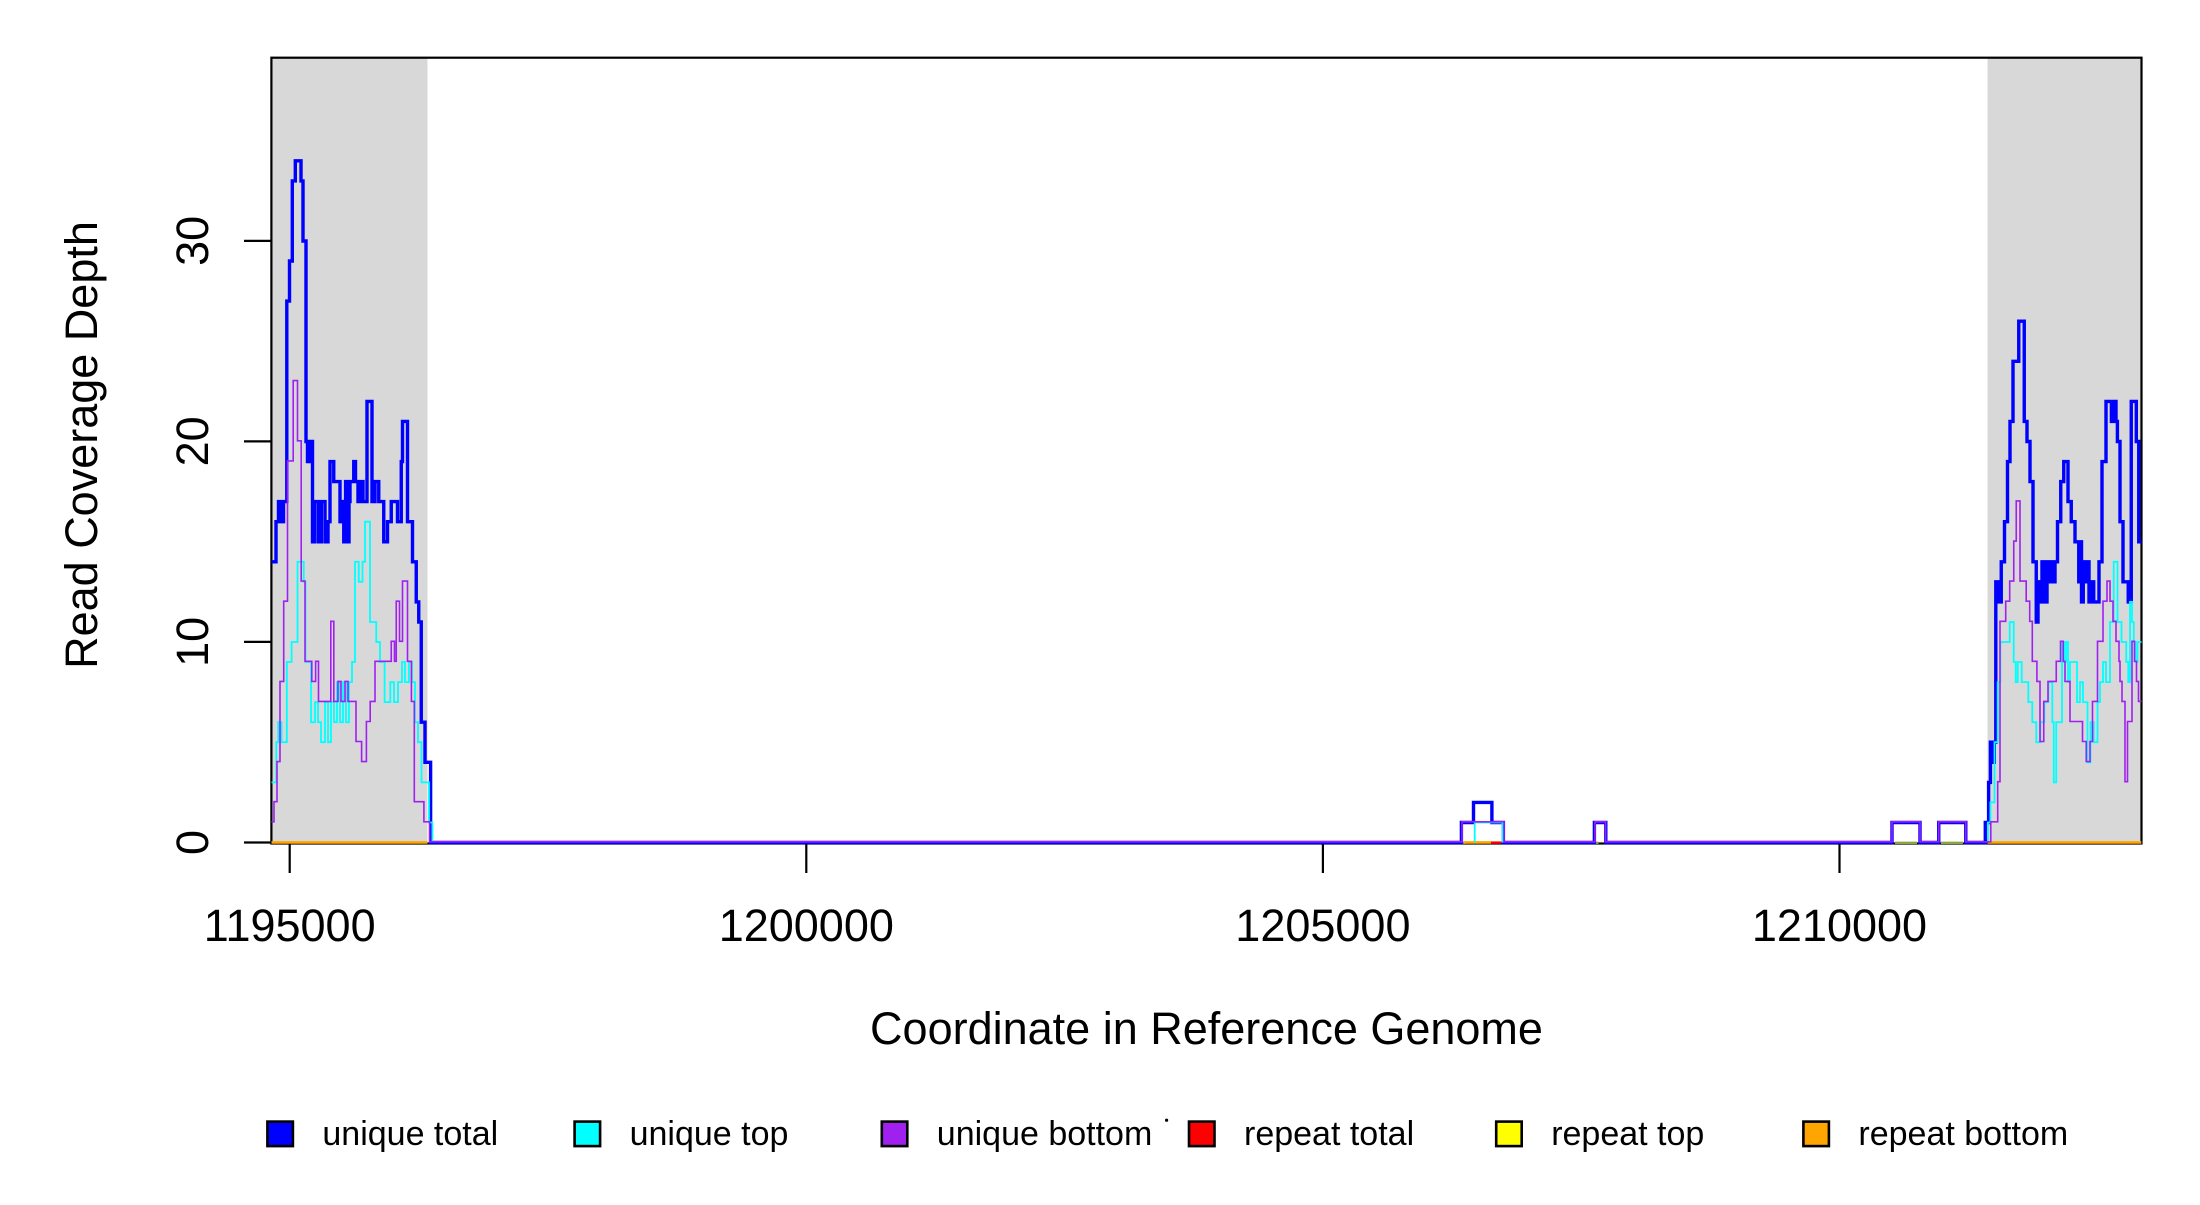 This screenshot has width=2200, height=1205. What do you see at coordinates (1627, 1134) in the screenshot?
I see `svg-text: repeat top` at bounding box center [1627, 1134].